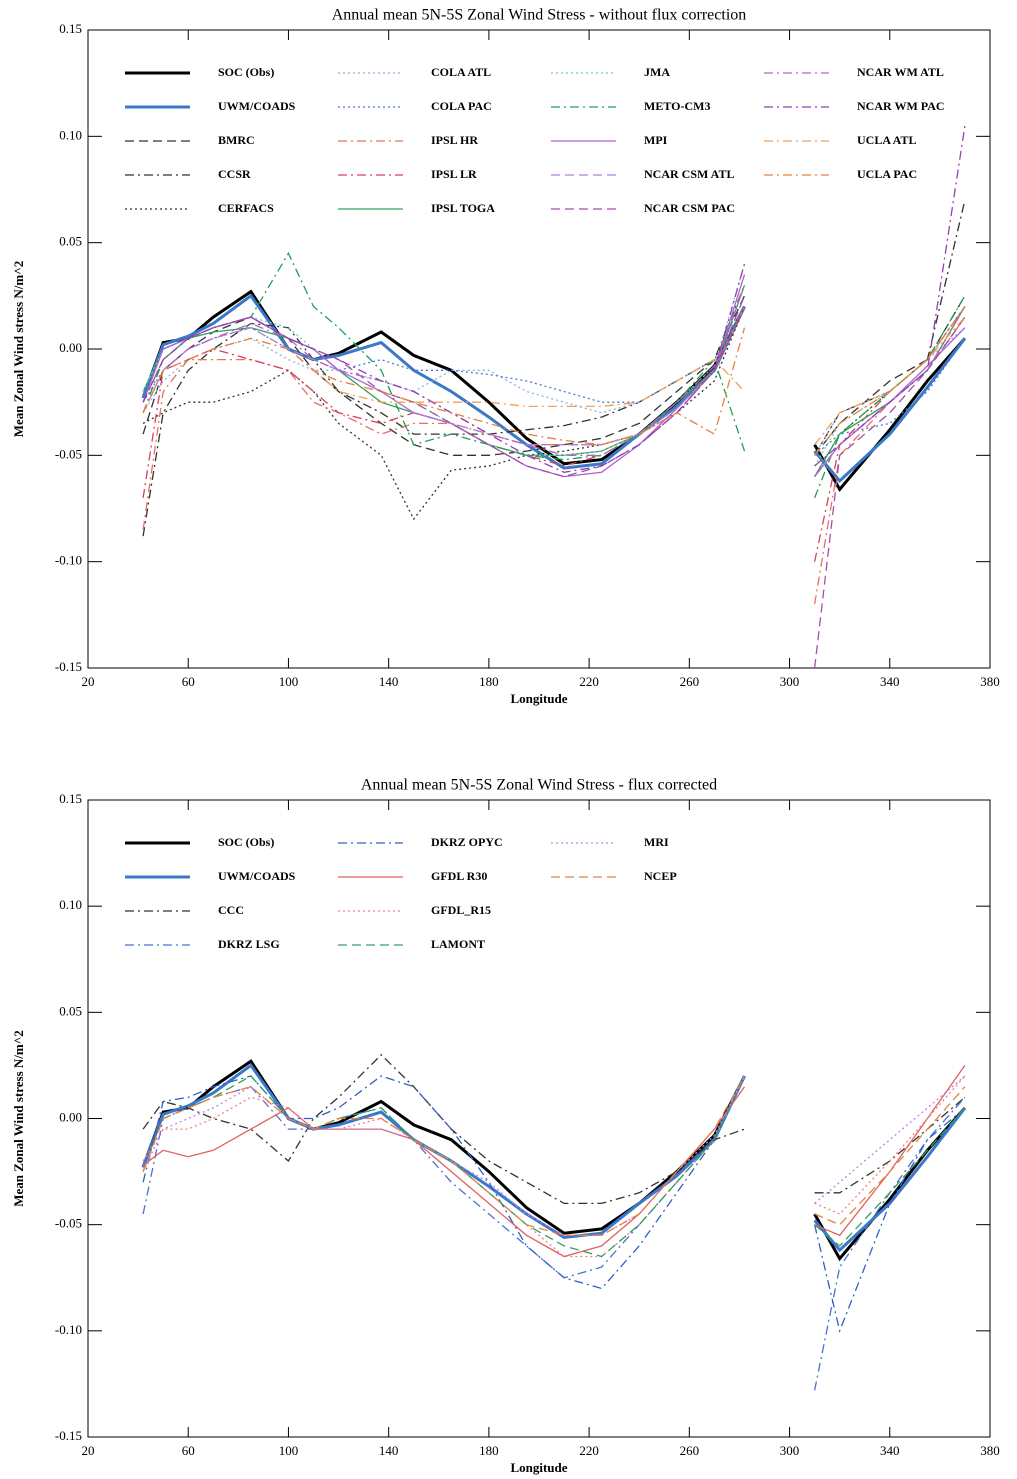  Describe the element at coordinates (689, 208) in the screenshot. I see `legend-label: NCAR CSM PAC` at that location.